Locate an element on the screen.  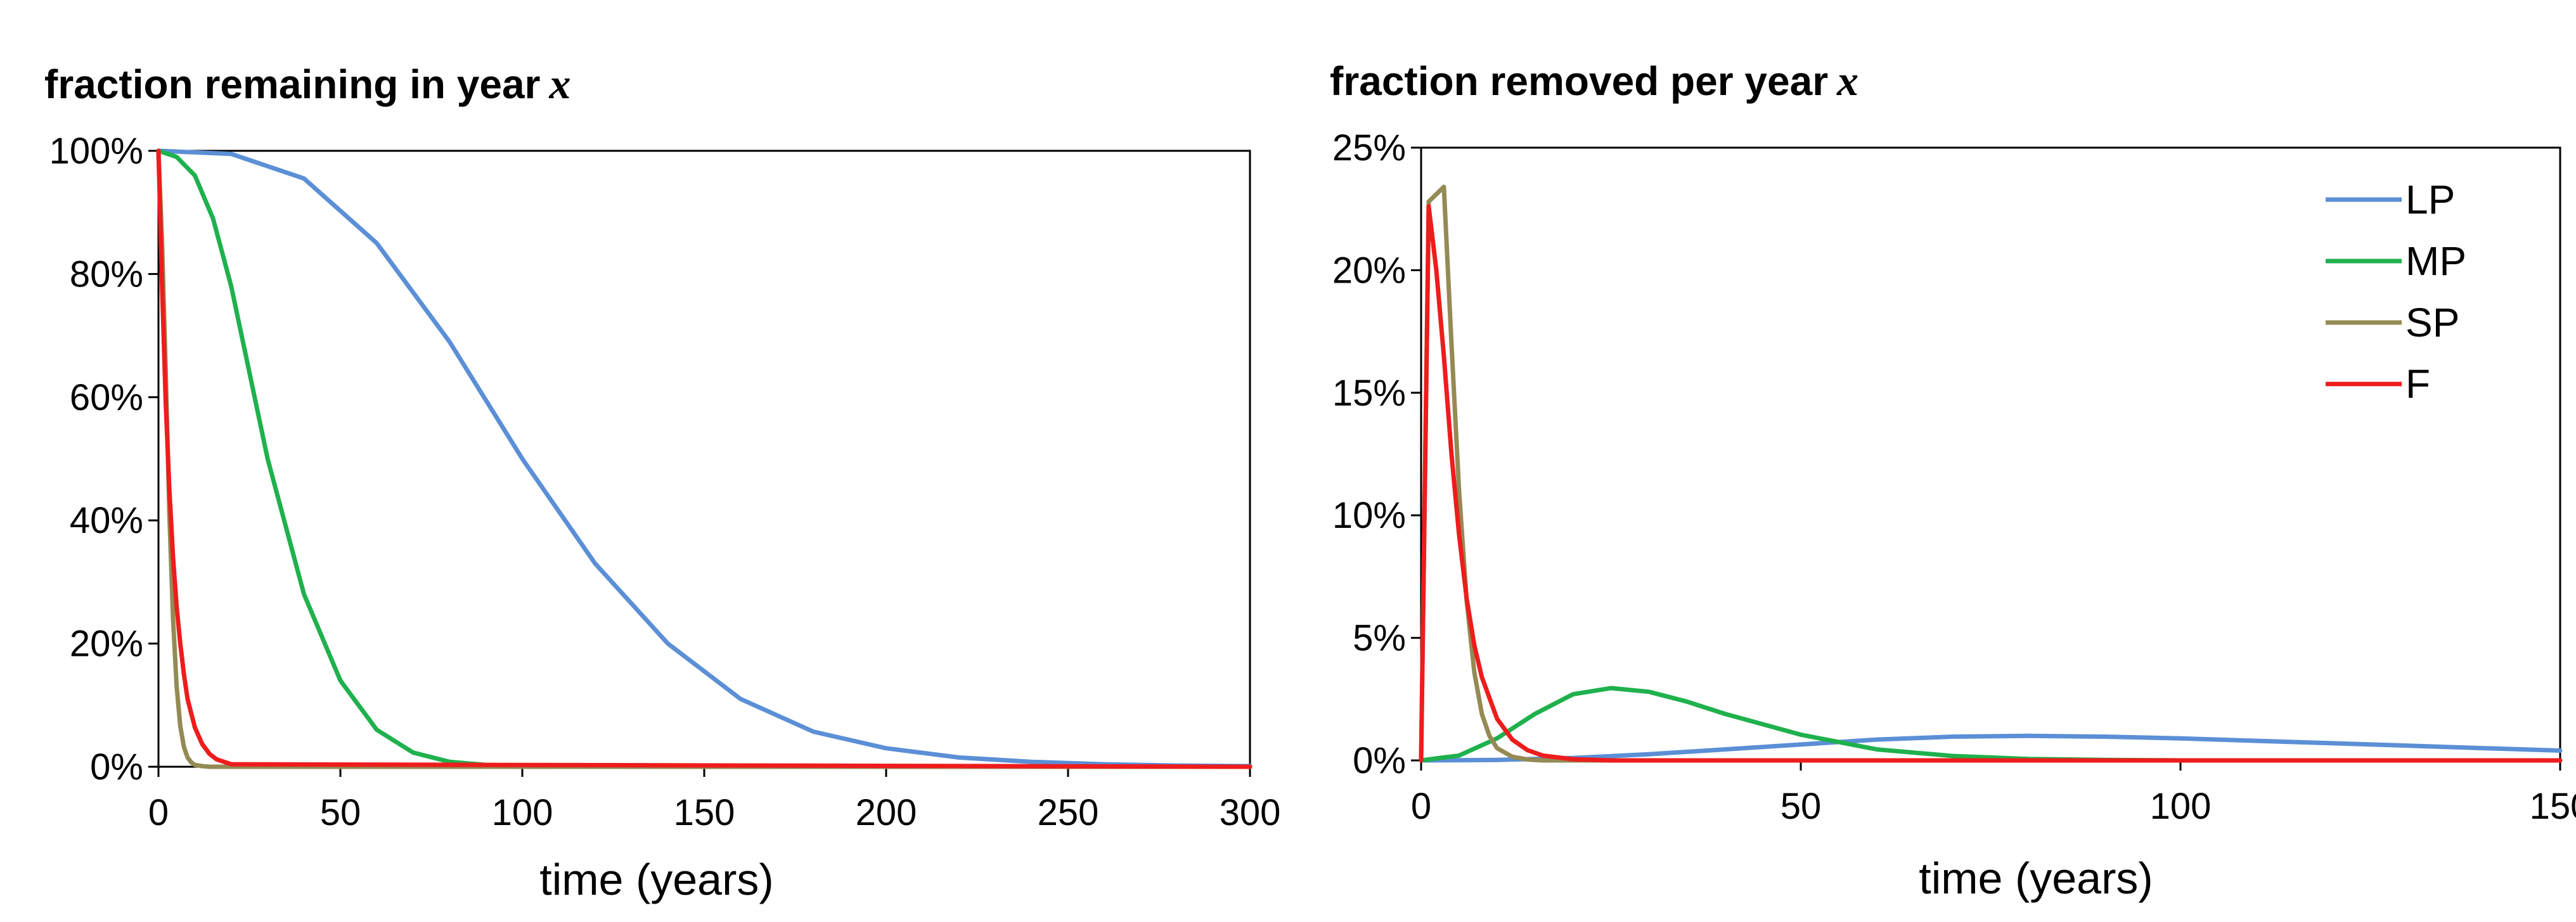
x-tick-label: 250 is located at coordinates (1068, 812).